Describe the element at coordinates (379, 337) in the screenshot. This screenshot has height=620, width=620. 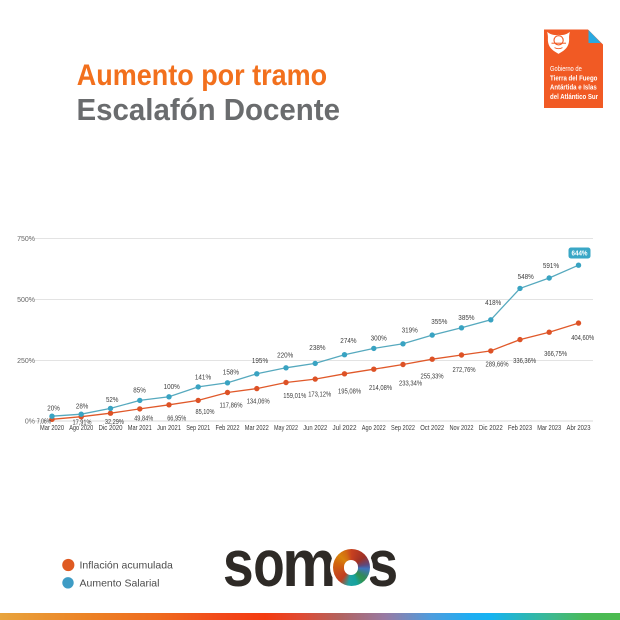
I see `svg-text: 300%` at that location.